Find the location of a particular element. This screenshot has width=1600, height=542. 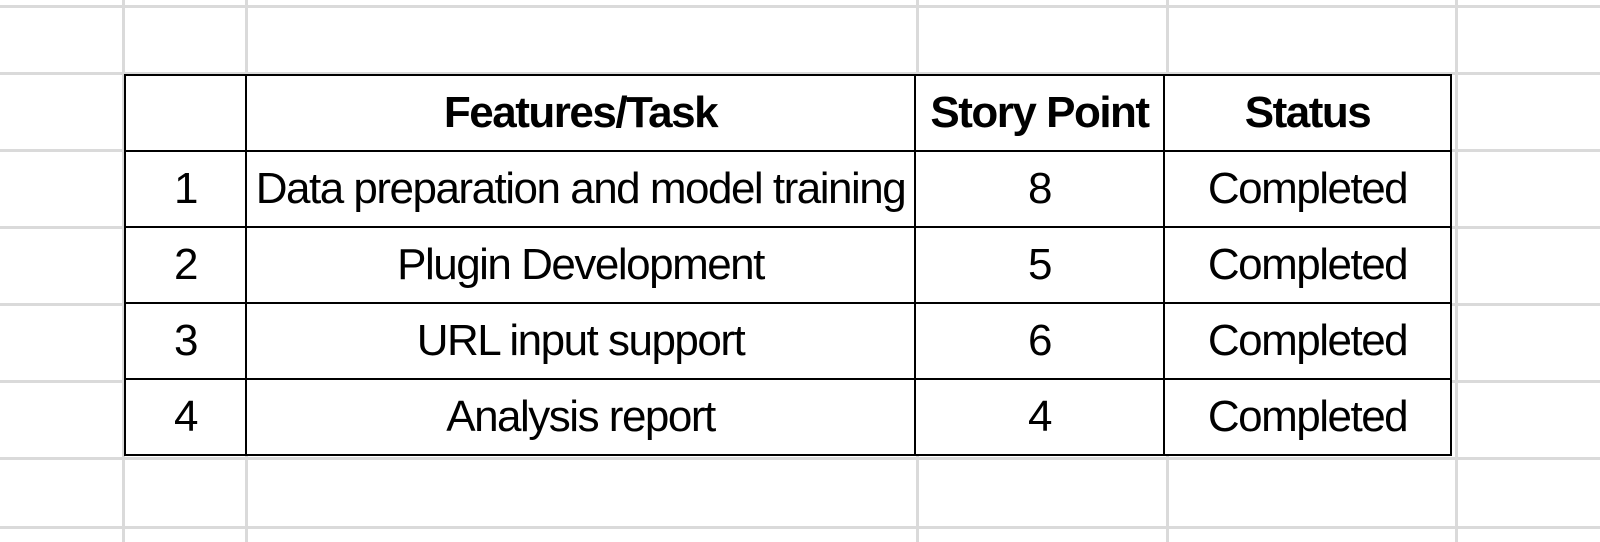

header-row: Features/Task Story Point Status is located at coordinates (788, 113).